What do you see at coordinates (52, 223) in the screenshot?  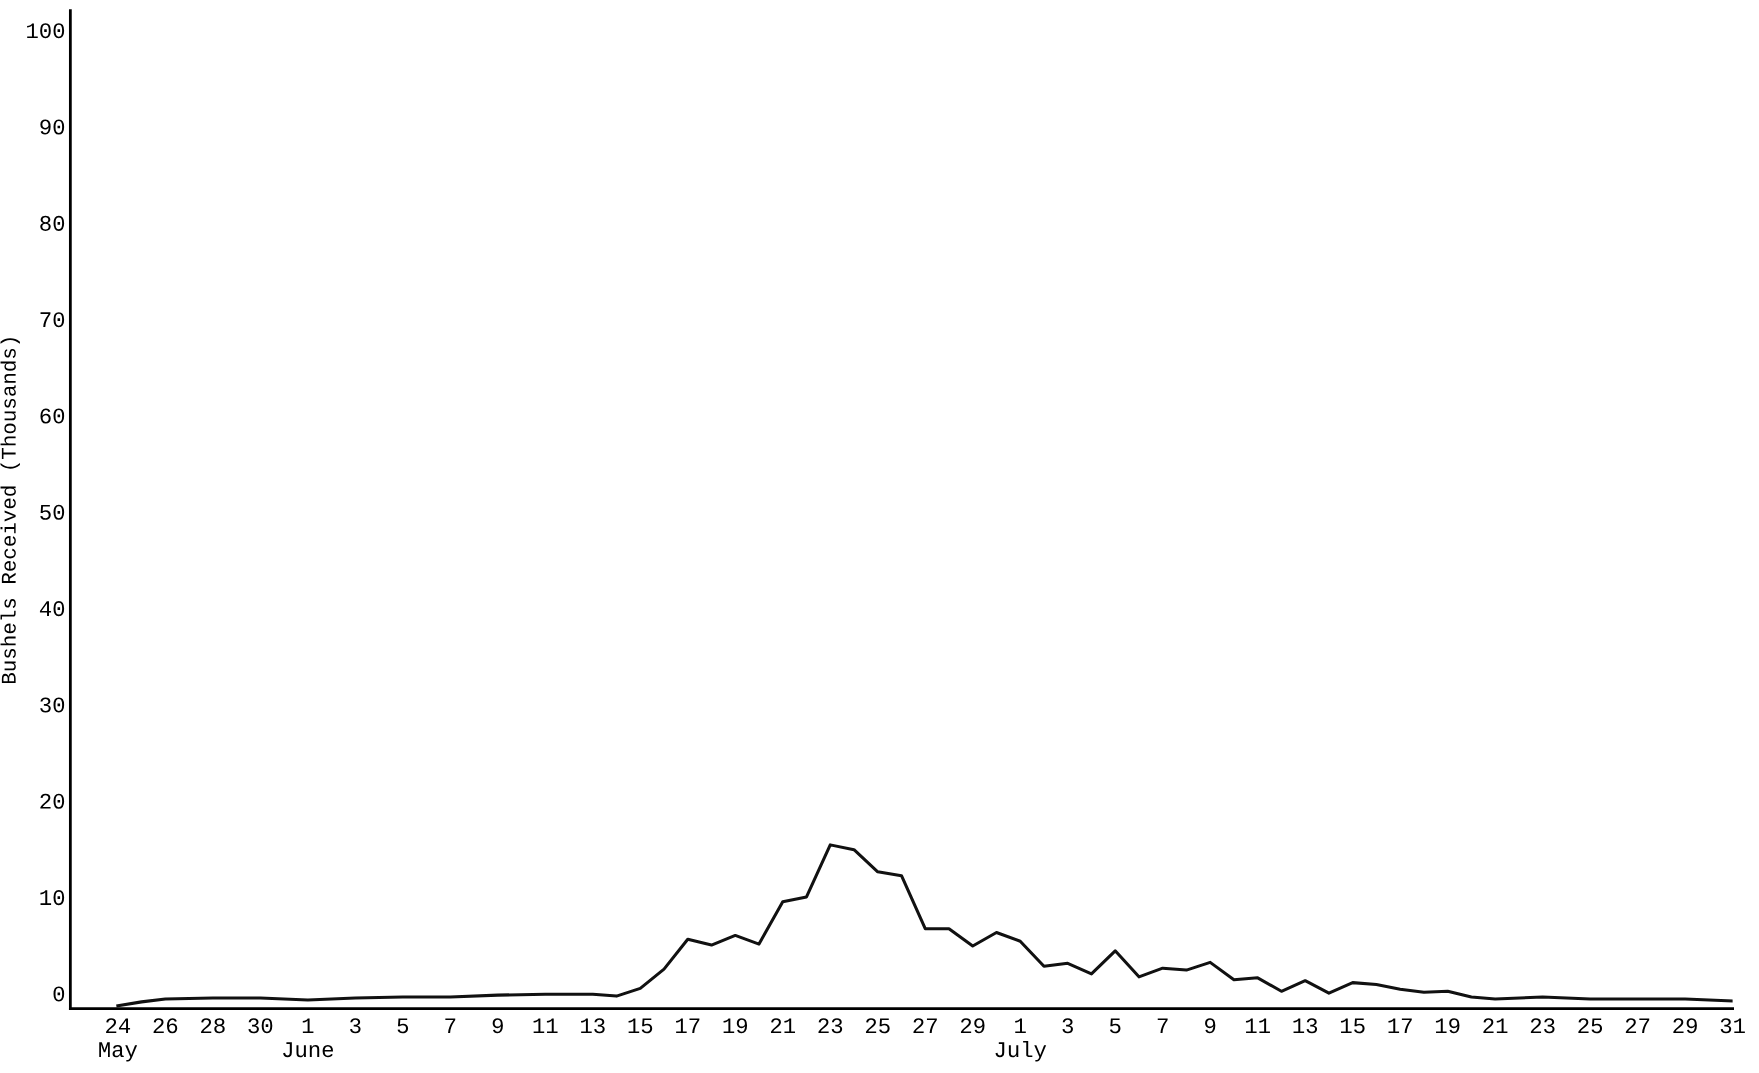 I see `y-tick-label: 80` at bounding box center [52, 223].